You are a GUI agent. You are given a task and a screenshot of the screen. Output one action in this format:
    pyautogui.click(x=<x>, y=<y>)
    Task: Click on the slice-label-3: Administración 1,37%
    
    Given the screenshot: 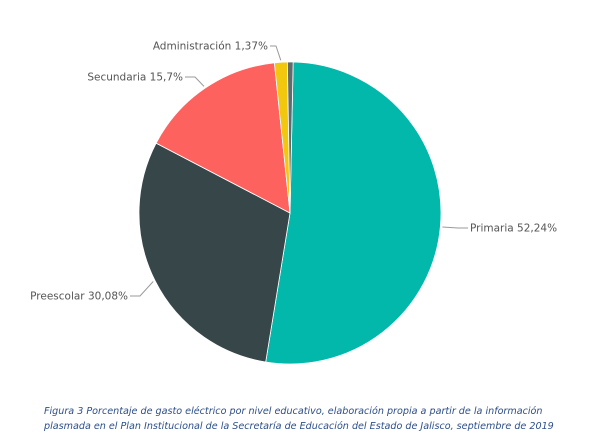 What is the action you would take?
    pyautogui.click(x=210, y=47)
    